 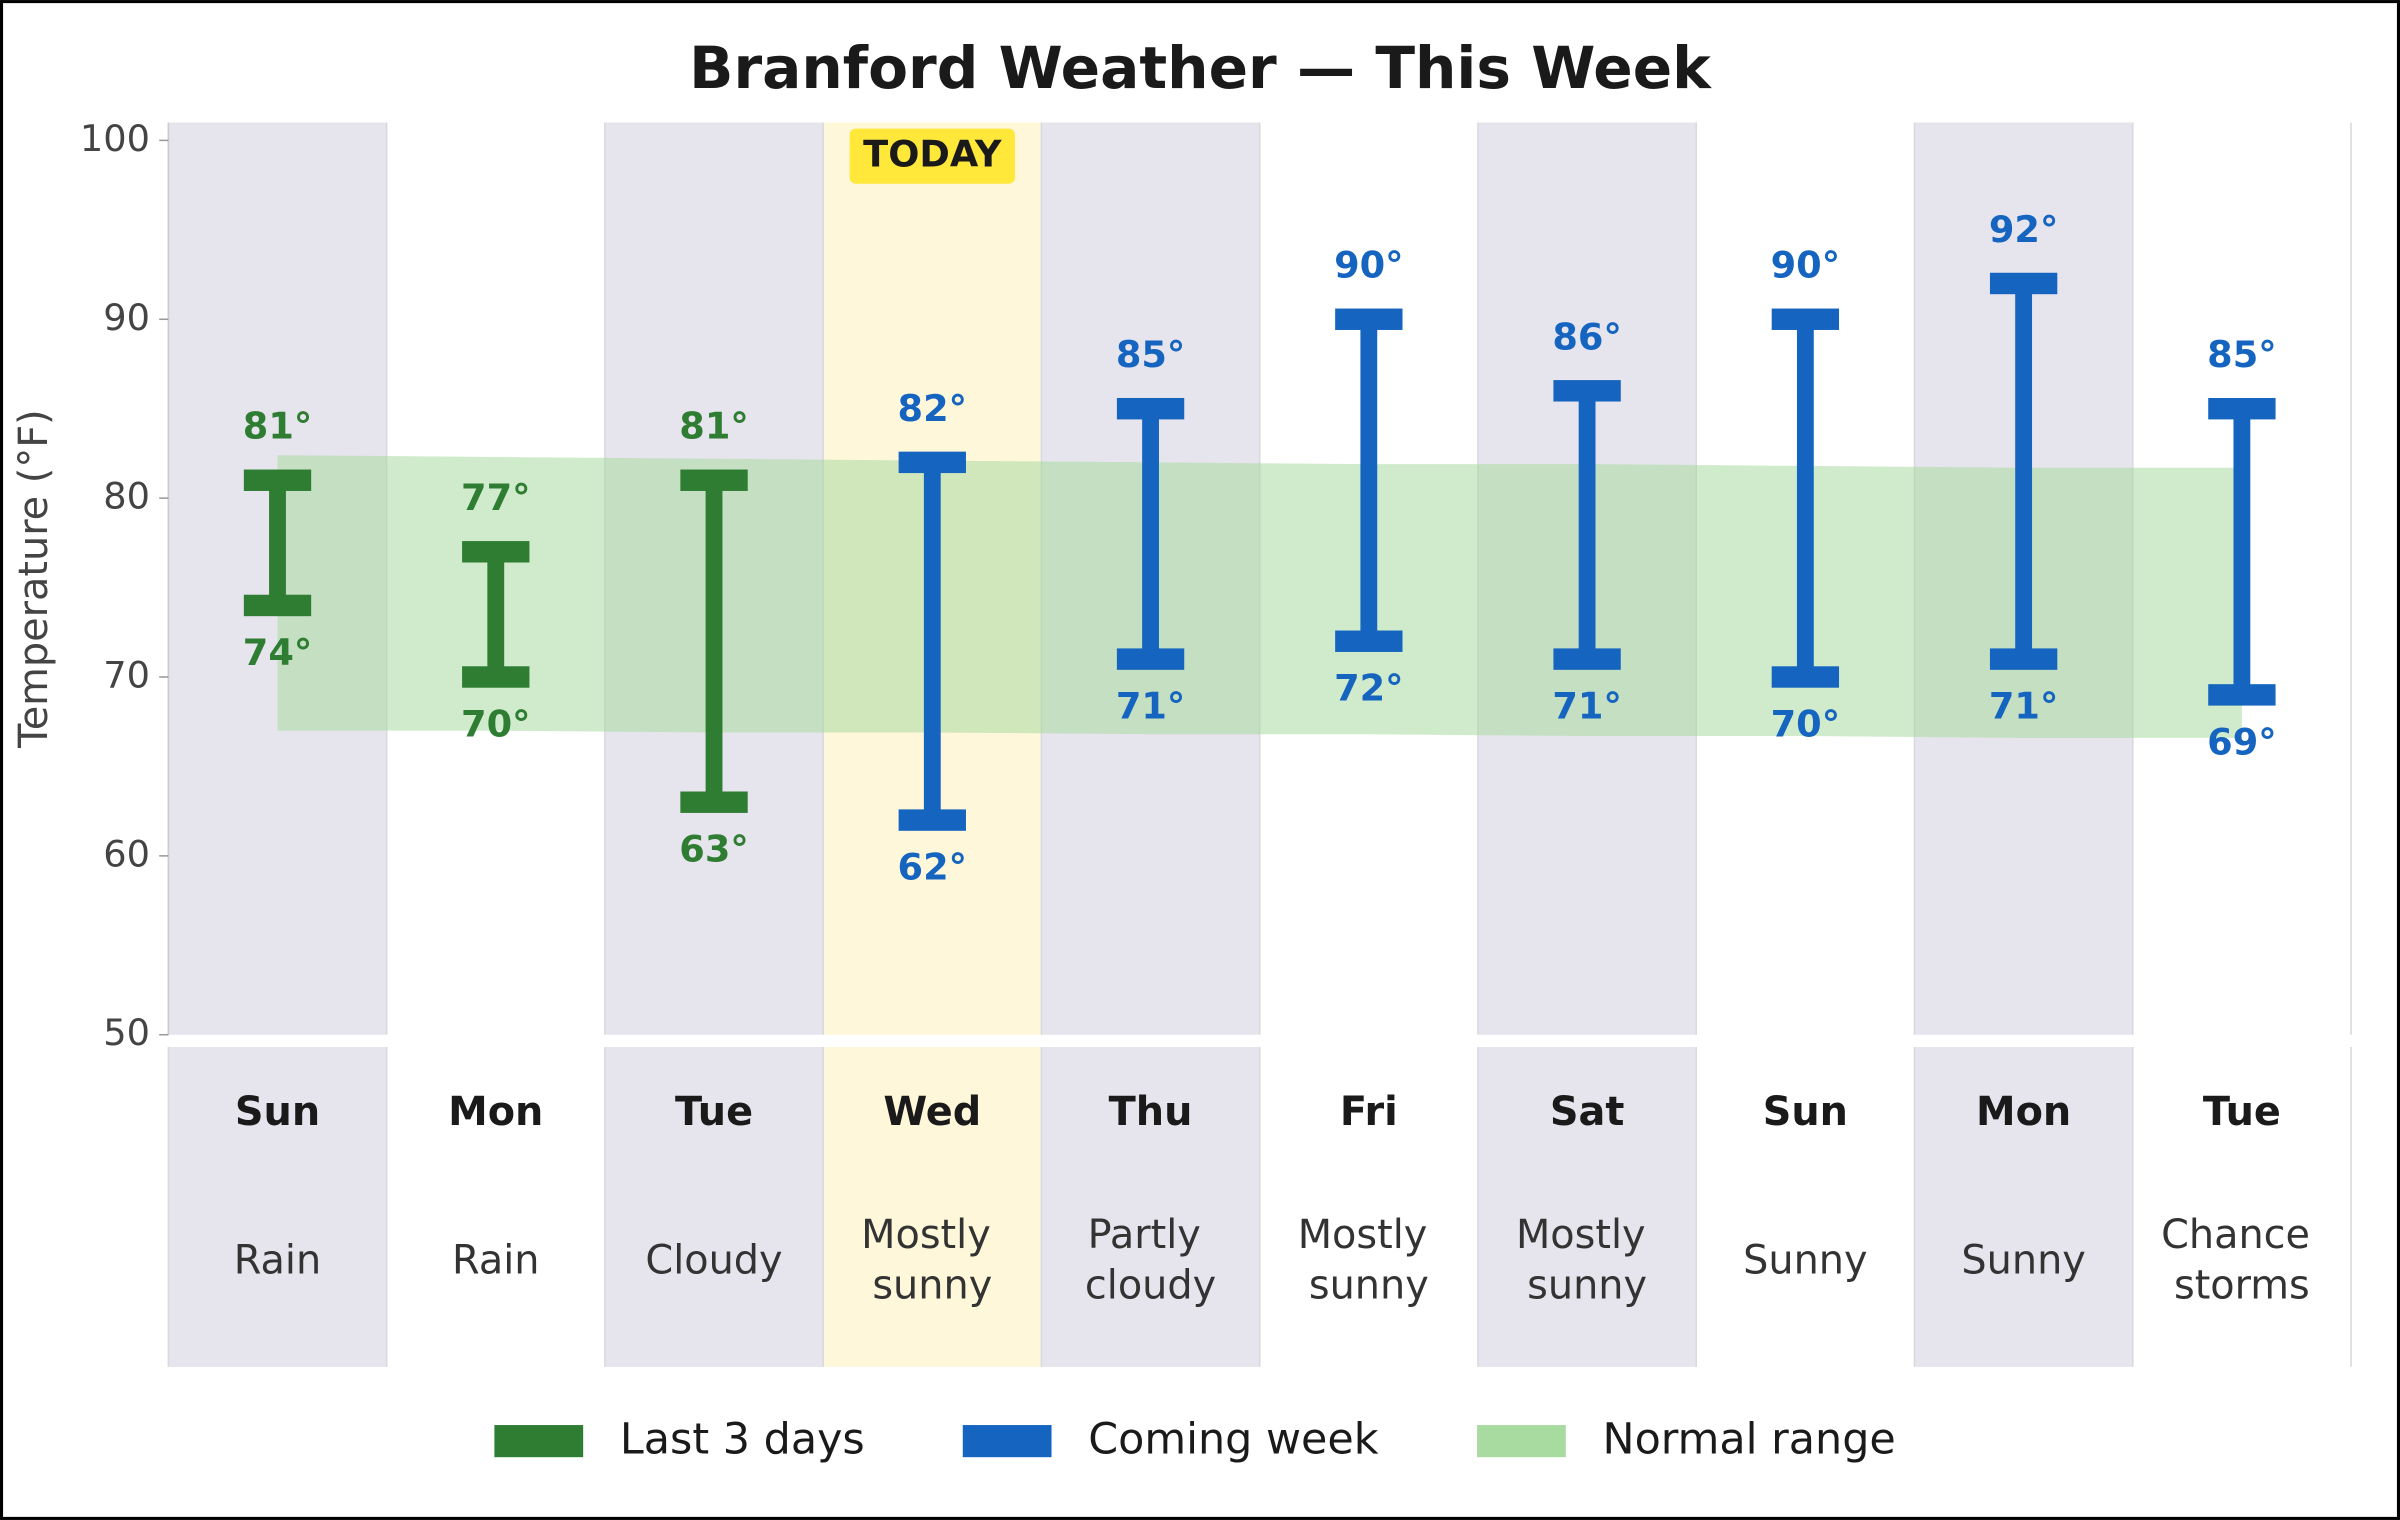 I want to click on low-label: 62°, so click(x=932, y=867).